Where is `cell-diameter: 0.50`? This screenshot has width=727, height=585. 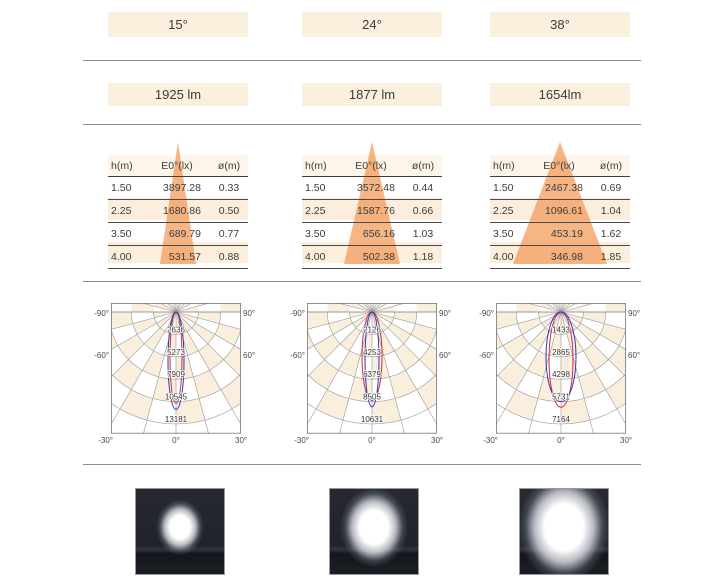
cell-diameter: 0.50 is located at coordinates (229, 211).